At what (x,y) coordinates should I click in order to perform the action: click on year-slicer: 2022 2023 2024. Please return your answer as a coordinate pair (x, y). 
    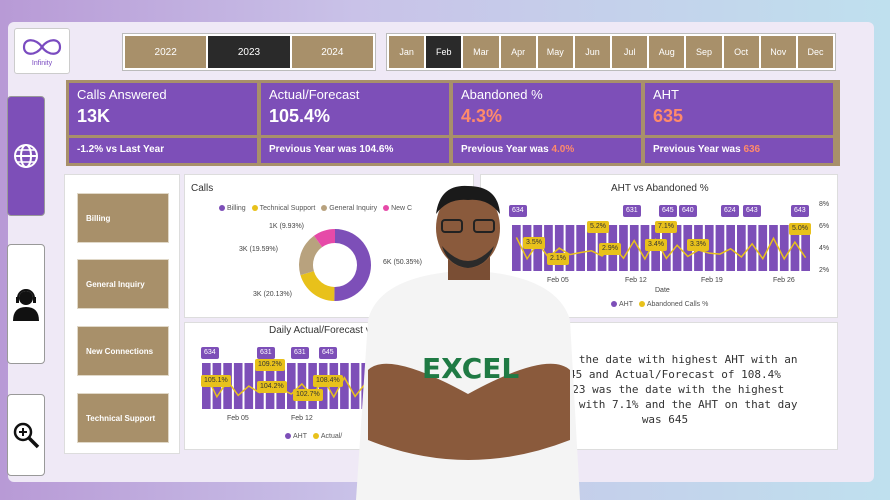
    Looking at the image, I should click on (249, 52).